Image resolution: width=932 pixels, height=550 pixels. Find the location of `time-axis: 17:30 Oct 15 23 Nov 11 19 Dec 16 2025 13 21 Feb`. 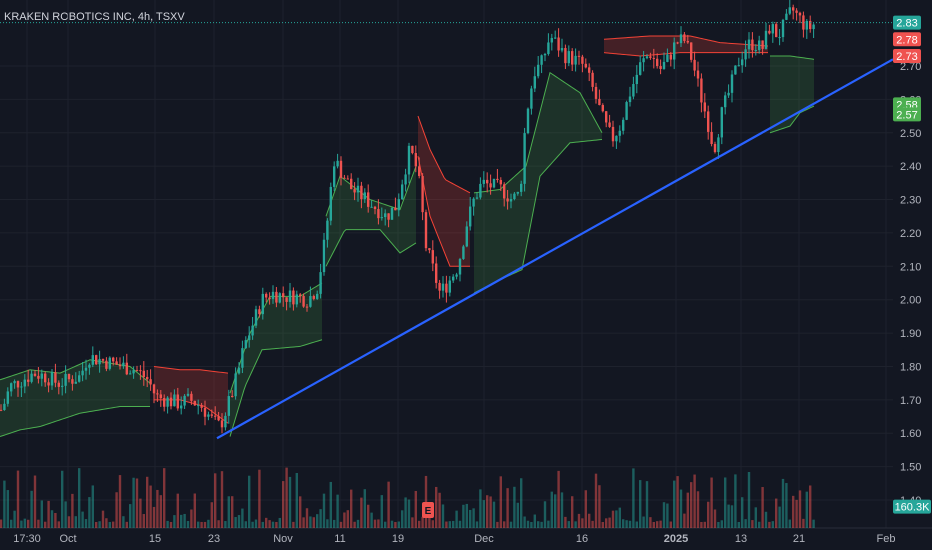

time-axis: 17:30 Oct 15 23 Nov 11 19 Dec 16 2025 13 21 Feb is located at coordinates (454, 539).